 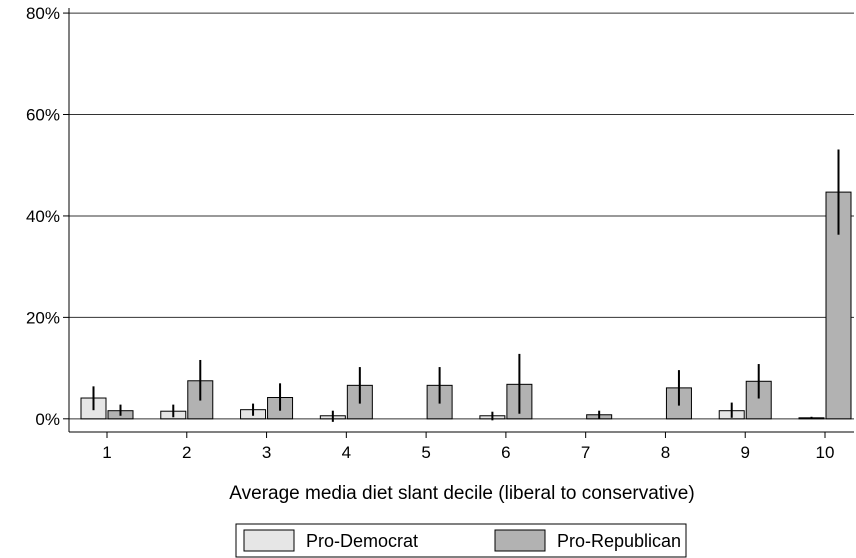 I want to click on legend-box, so click(x=461, y=540).